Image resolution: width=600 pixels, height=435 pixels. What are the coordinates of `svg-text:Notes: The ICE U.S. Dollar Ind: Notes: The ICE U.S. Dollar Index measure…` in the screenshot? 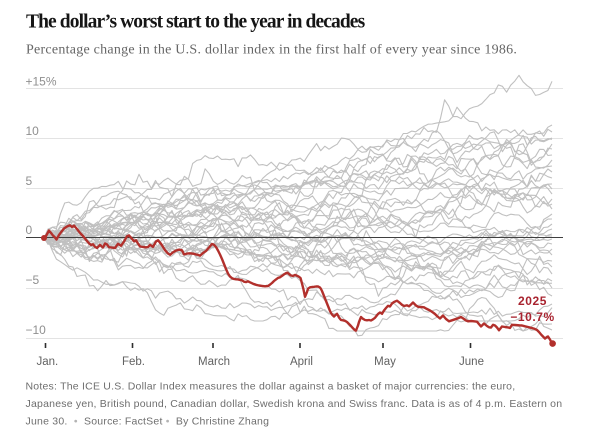 It's located at (271, 387).